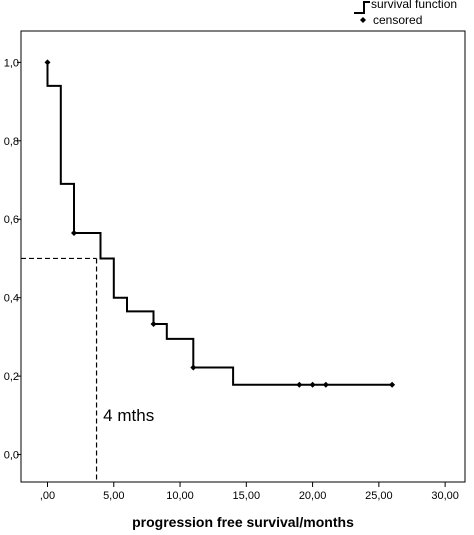 Image resolution: width=474 pixels, height=535 pixels. I want to click on median-annotation-label: 4 mths, so click(128, 415).